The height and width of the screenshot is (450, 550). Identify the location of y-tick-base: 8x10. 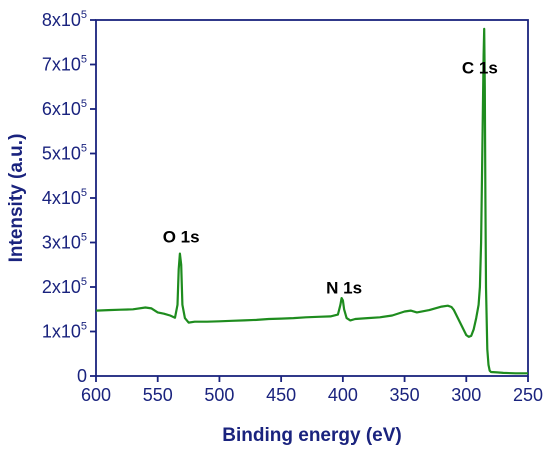
(61, 20).